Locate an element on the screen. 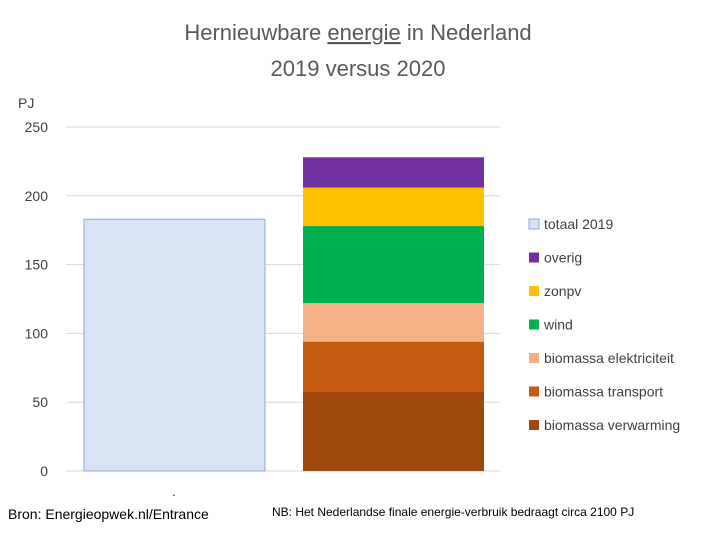 Image resolution: width=722 pixels, height=534 pixels. legend-label-wind: wind is located at coordinates (558, 325).